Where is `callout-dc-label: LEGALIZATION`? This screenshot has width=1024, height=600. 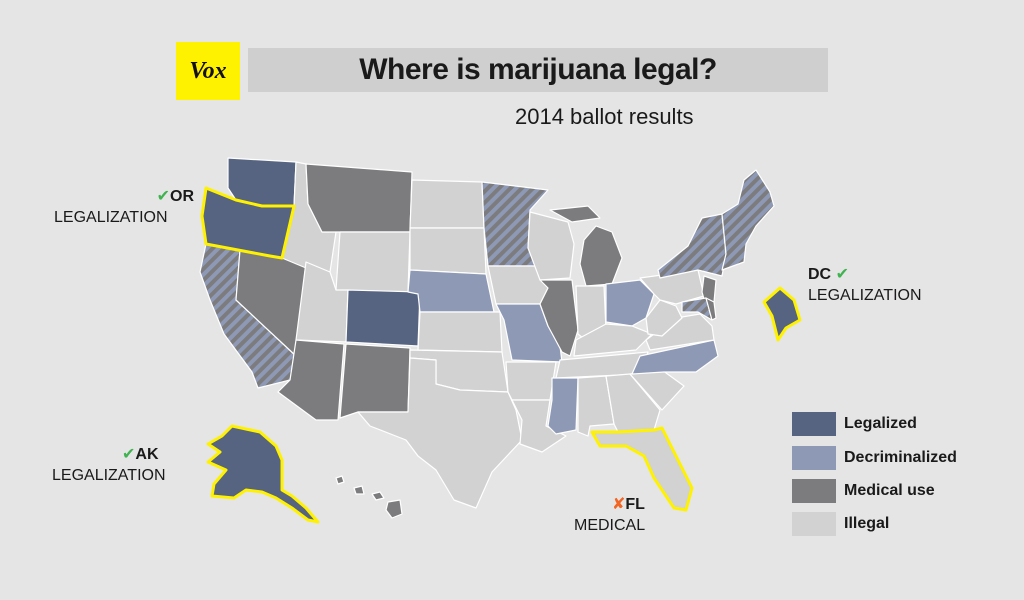
callout-dc-label: LEGALIZATION is located at coordinates (865, 295).